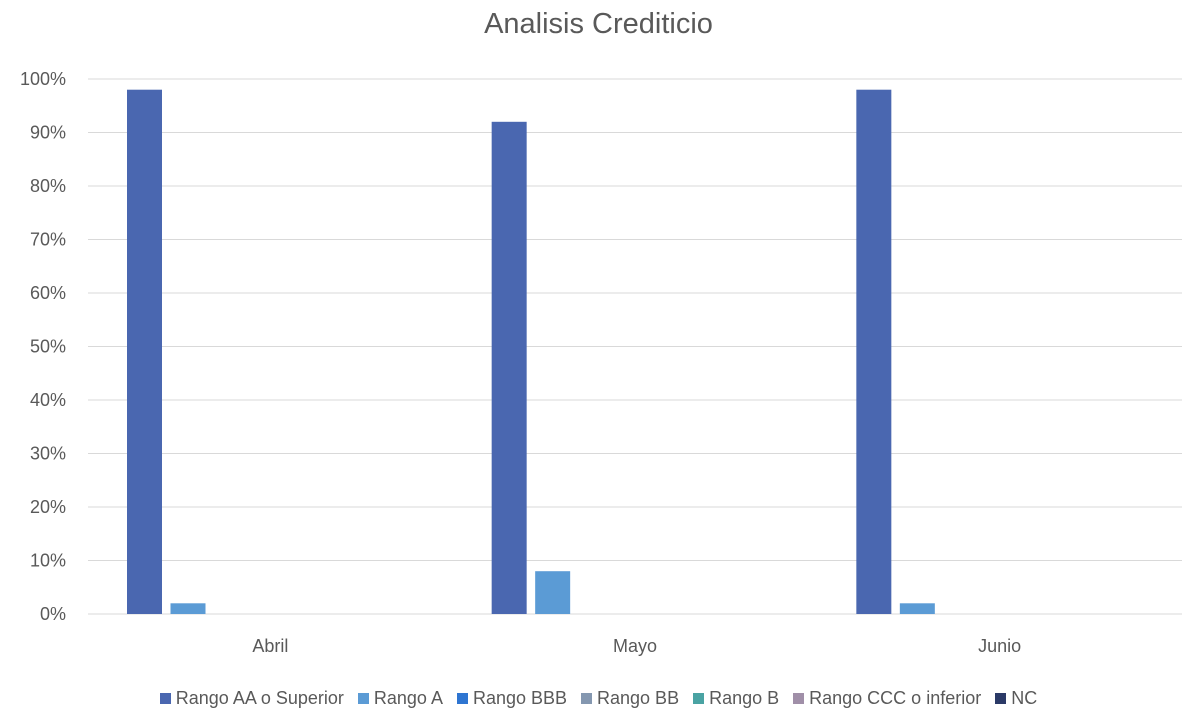  What do you see at coordinates (635, 646) in the screenshot?
I see `x-tick-label: Mayo` at bounding box center [635, 646].